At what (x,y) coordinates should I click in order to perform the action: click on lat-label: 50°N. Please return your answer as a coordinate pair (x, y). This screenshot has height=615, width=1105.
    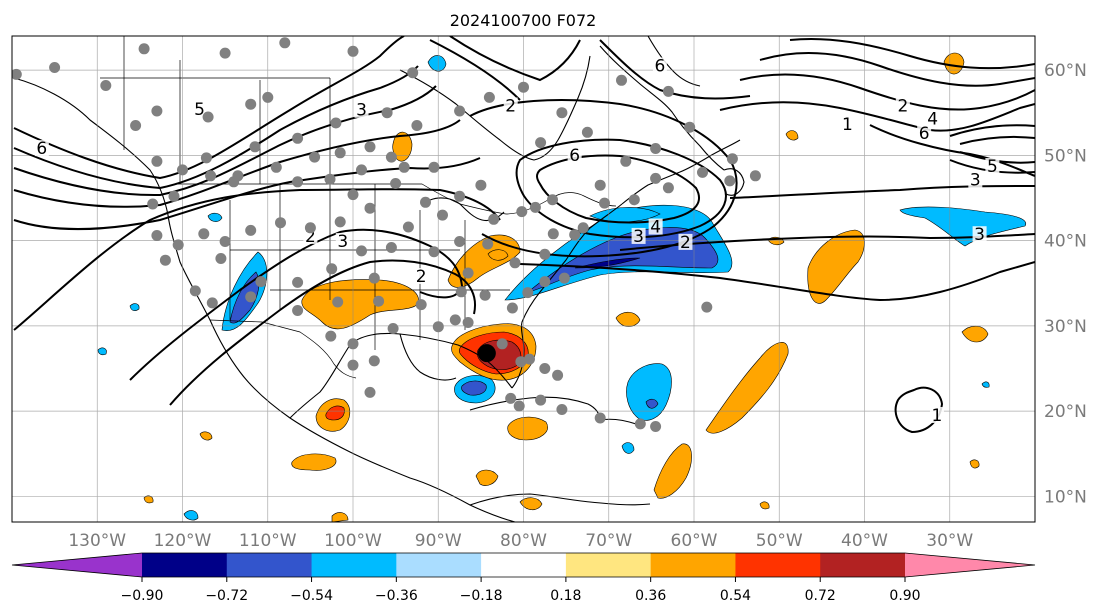
    Looking at the image, I should click on (1065, 156).